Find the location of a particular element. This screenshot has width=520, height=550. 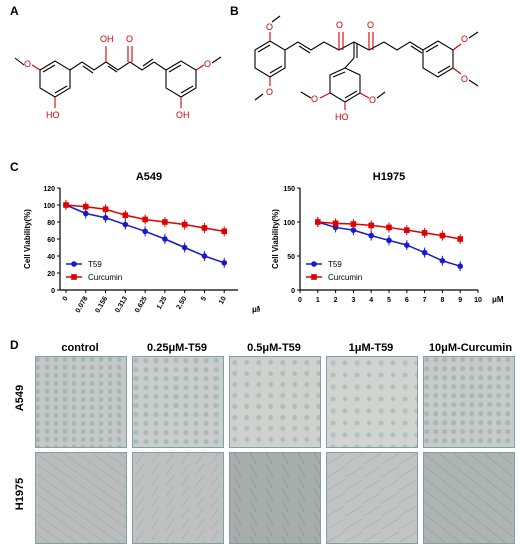

atom-o-b3: O is located at coordinates (339, 25).